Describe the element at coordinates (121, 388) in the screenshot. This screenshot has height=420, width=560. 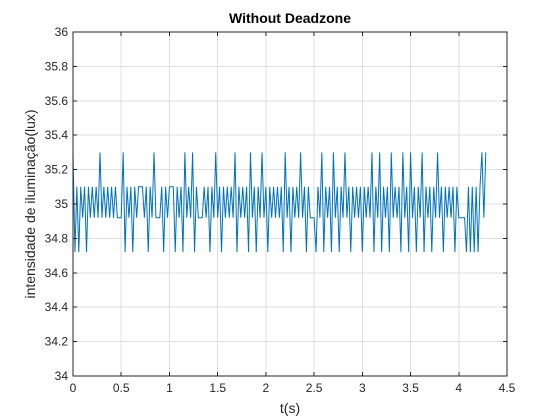
I see `x-tick-label-1: 0.5` at that location.